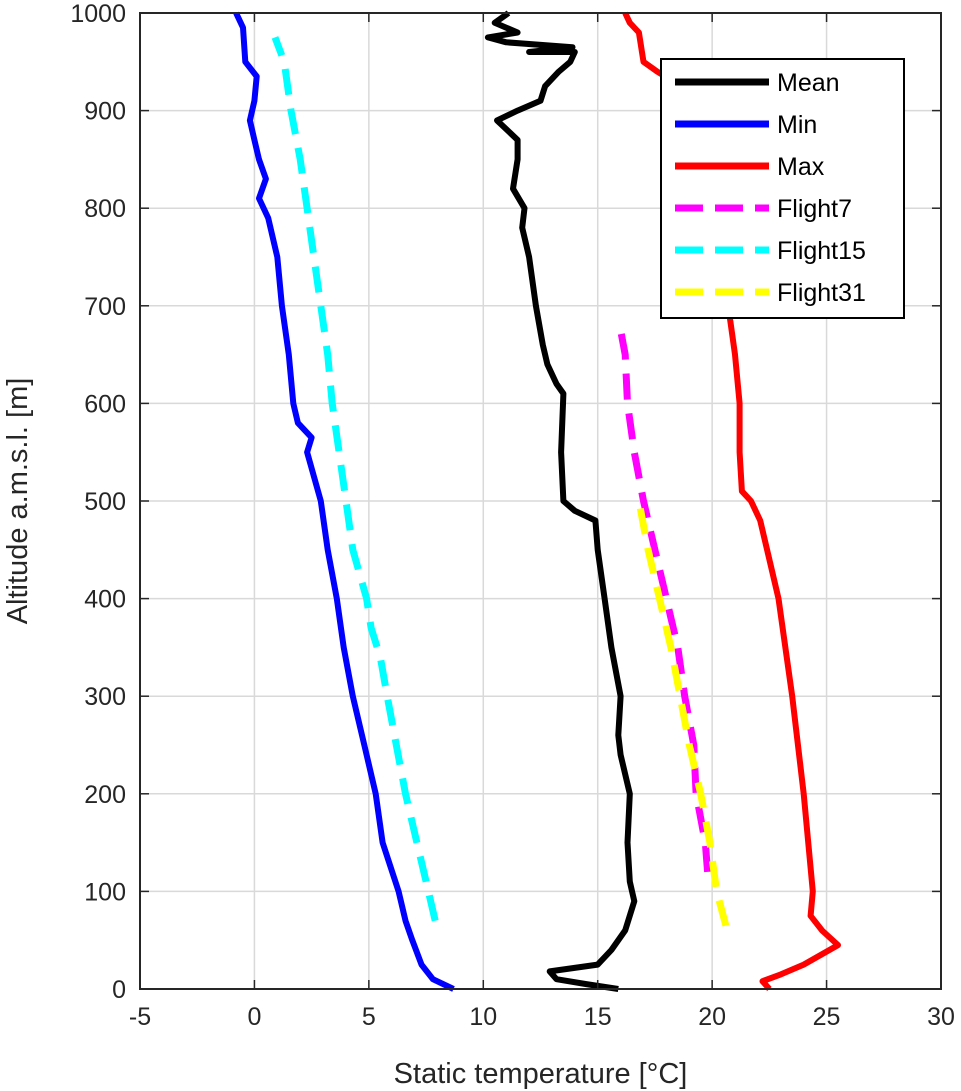  Describe the element at coordinates (254, 1017) in the screenshot. I see `x-tick-label: 0` at that location.